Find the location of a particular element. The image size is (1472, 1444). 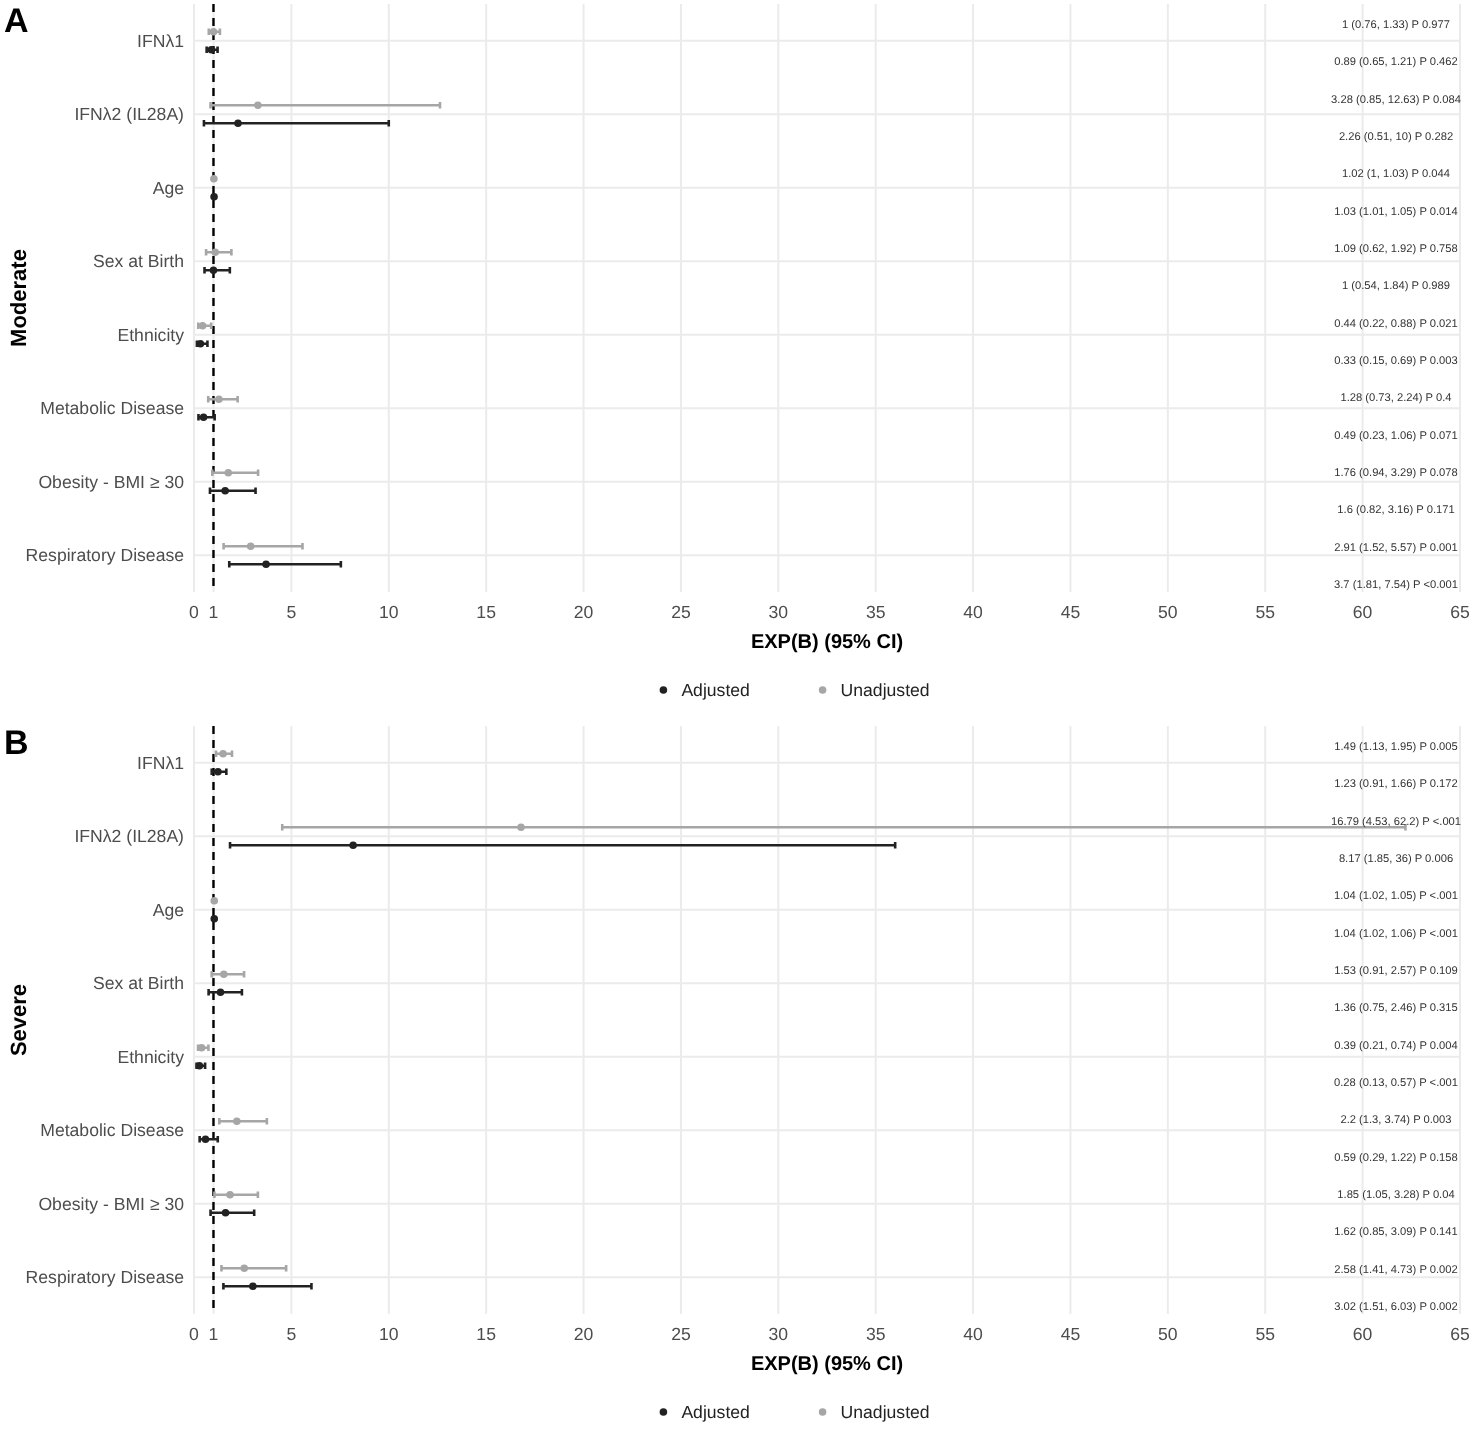

chart-title: A is located at coordinates (16, 21).